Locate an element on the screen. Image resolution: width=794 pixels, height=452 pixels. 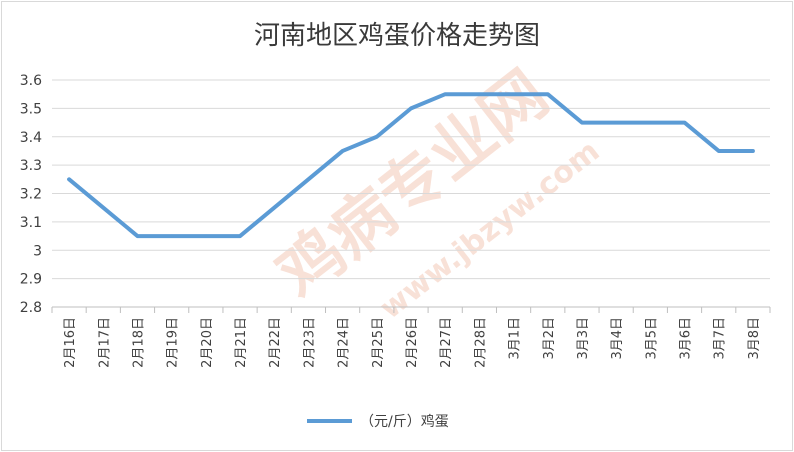
y-tick-label: 2.8 is located at coordinates (31, 308).